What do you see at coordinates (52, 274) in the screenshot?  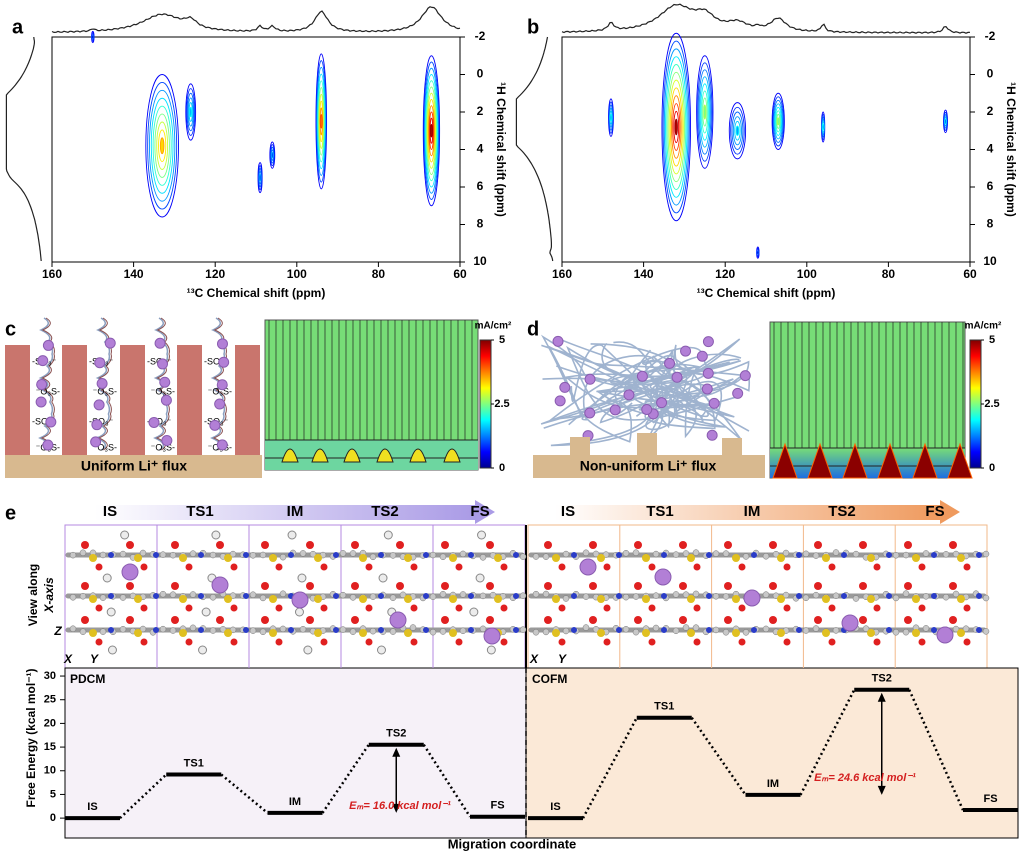 I see `x-tick-label: 160` at bounding box center [52, 274].